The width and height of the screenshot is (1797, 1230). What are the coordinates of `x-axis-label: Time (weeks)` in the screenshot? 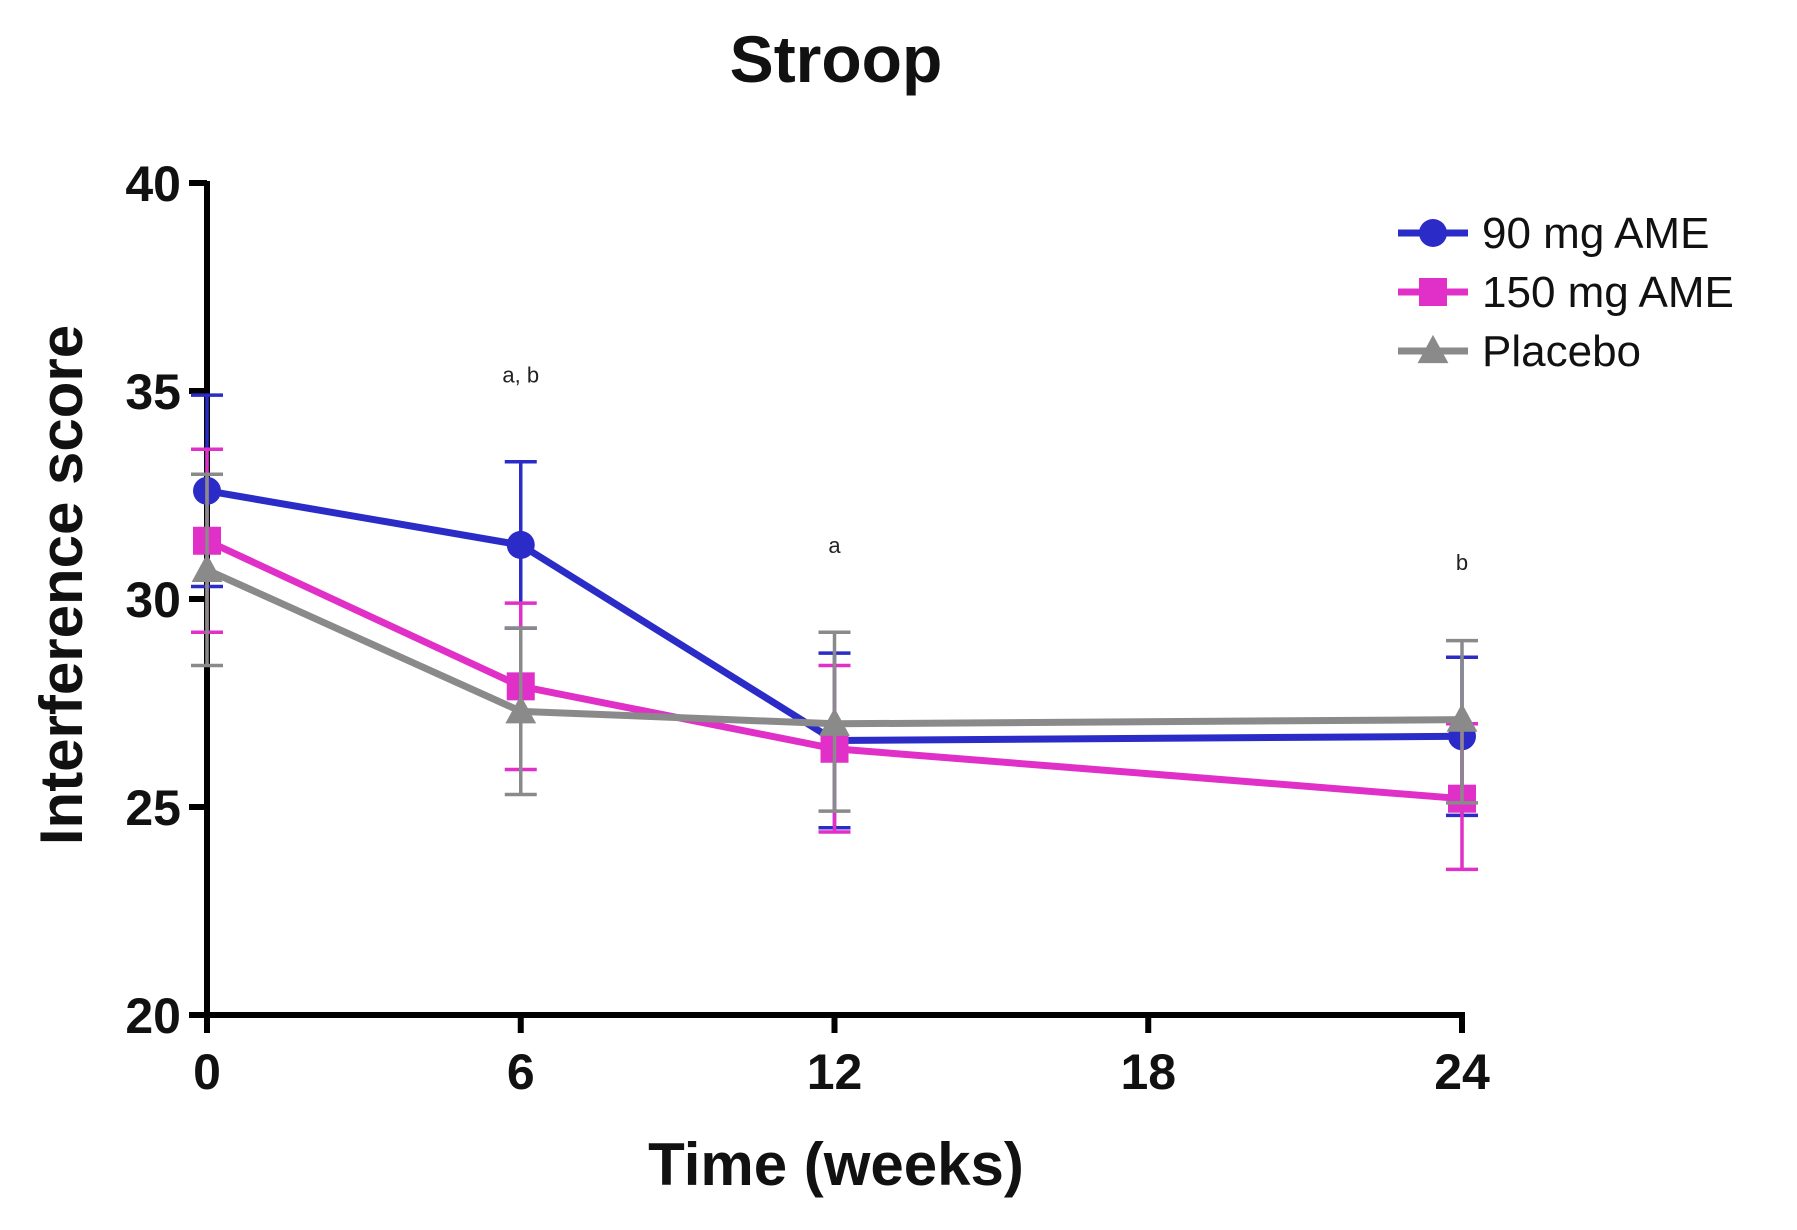 It's located at (836, 1164).